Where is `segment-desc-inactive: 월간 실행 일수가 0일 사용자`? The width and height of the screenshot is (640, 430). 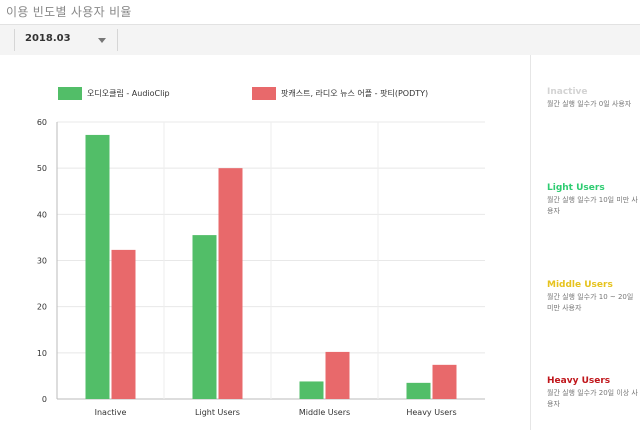 segment-desc-inactive: 월간 실행 일수가 0일 사용자 is located at coordinates (589, 104).